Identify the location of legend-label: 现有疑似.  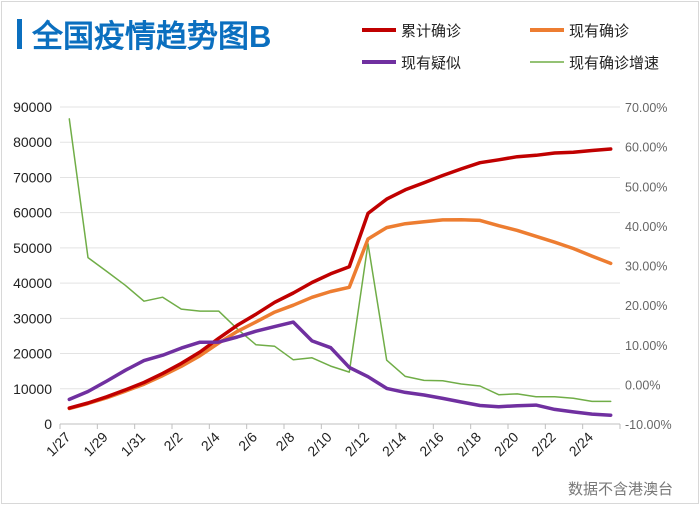
(431, 63).